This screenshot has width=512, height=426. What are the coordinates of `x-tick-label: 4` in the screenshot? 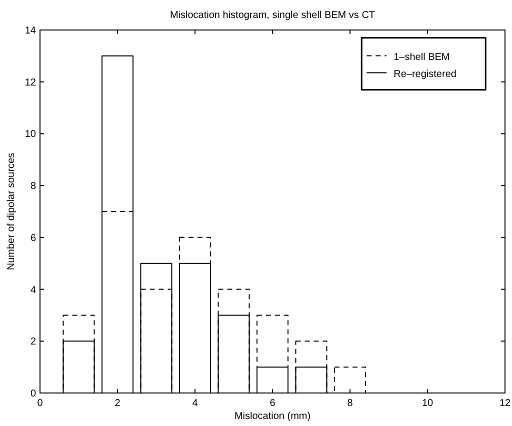 It's located at (195, 403).